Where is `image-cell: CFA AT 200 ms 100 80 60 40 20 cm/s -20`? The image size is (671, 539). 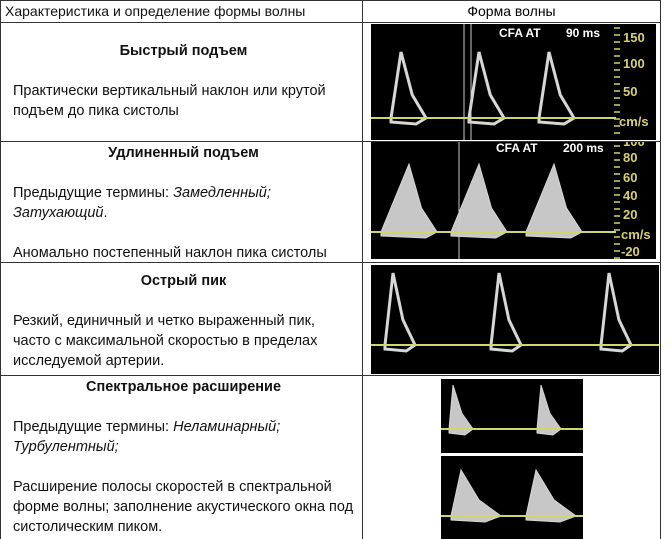
image-cell: CFA AT 200 ms 100 80 60 40 20 cm/s -20 is located at coordinates (511, 202).